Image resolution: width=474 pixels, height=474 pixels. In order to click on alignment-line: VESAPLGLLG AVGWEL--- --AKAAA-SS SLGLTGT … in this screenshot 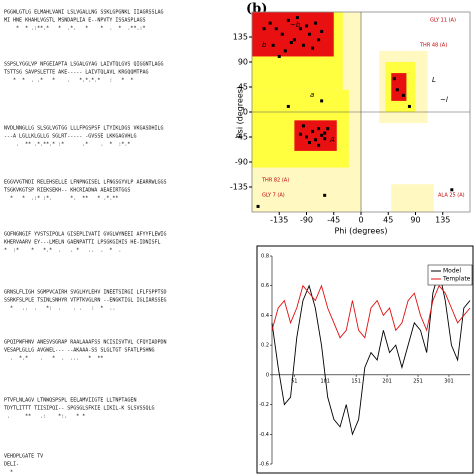, I will do `click(79, 351)`.